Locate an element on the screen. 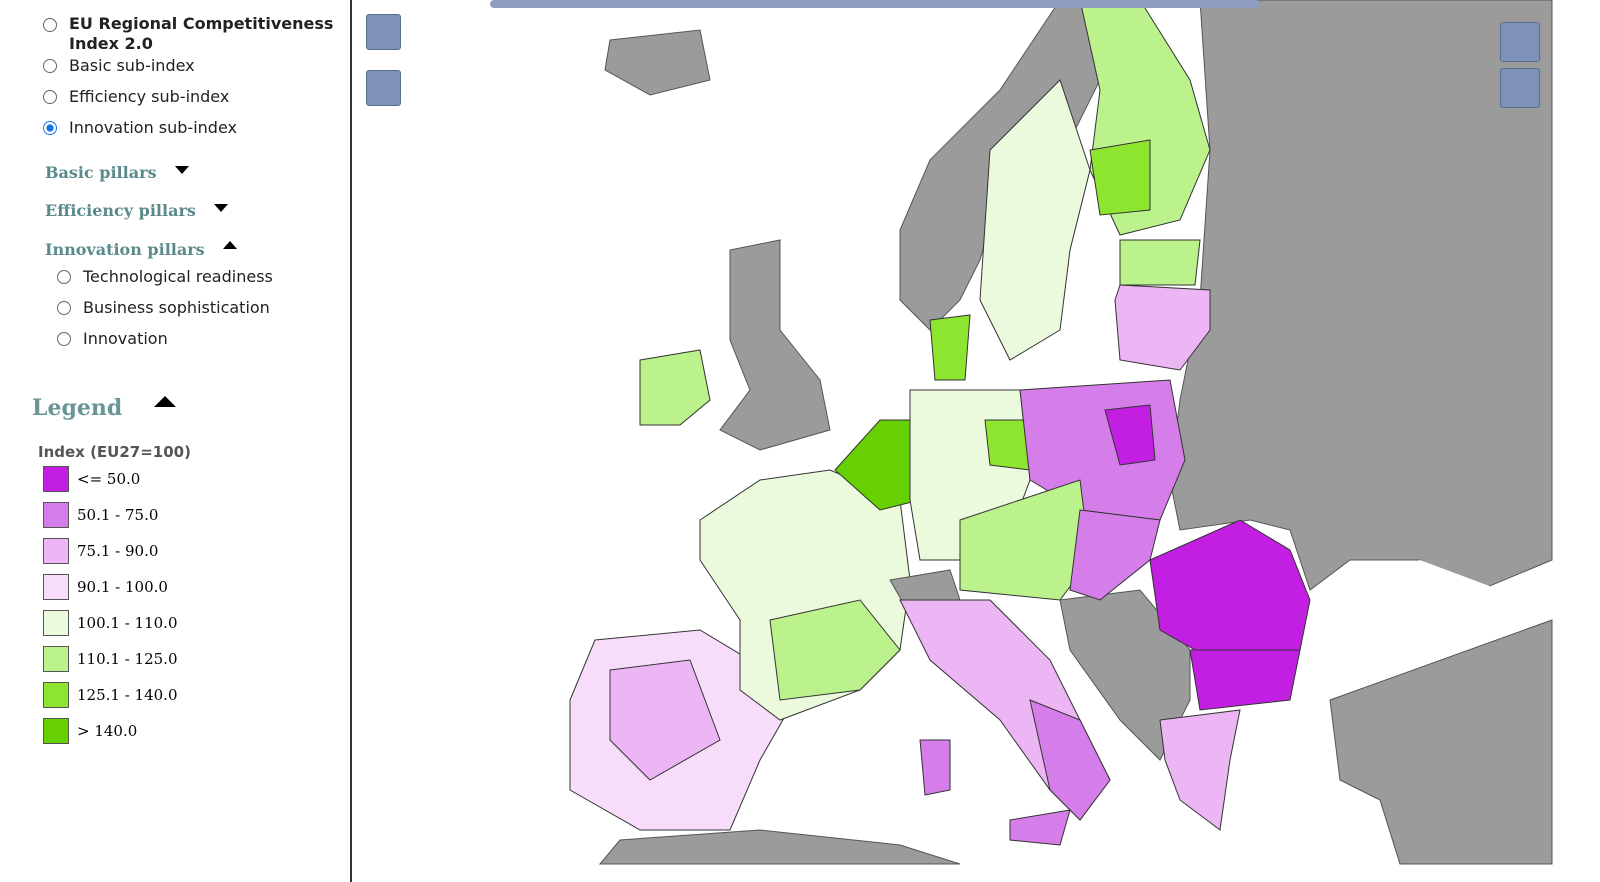  option-label: Basic sub-index is located at coordinates (132, 65).